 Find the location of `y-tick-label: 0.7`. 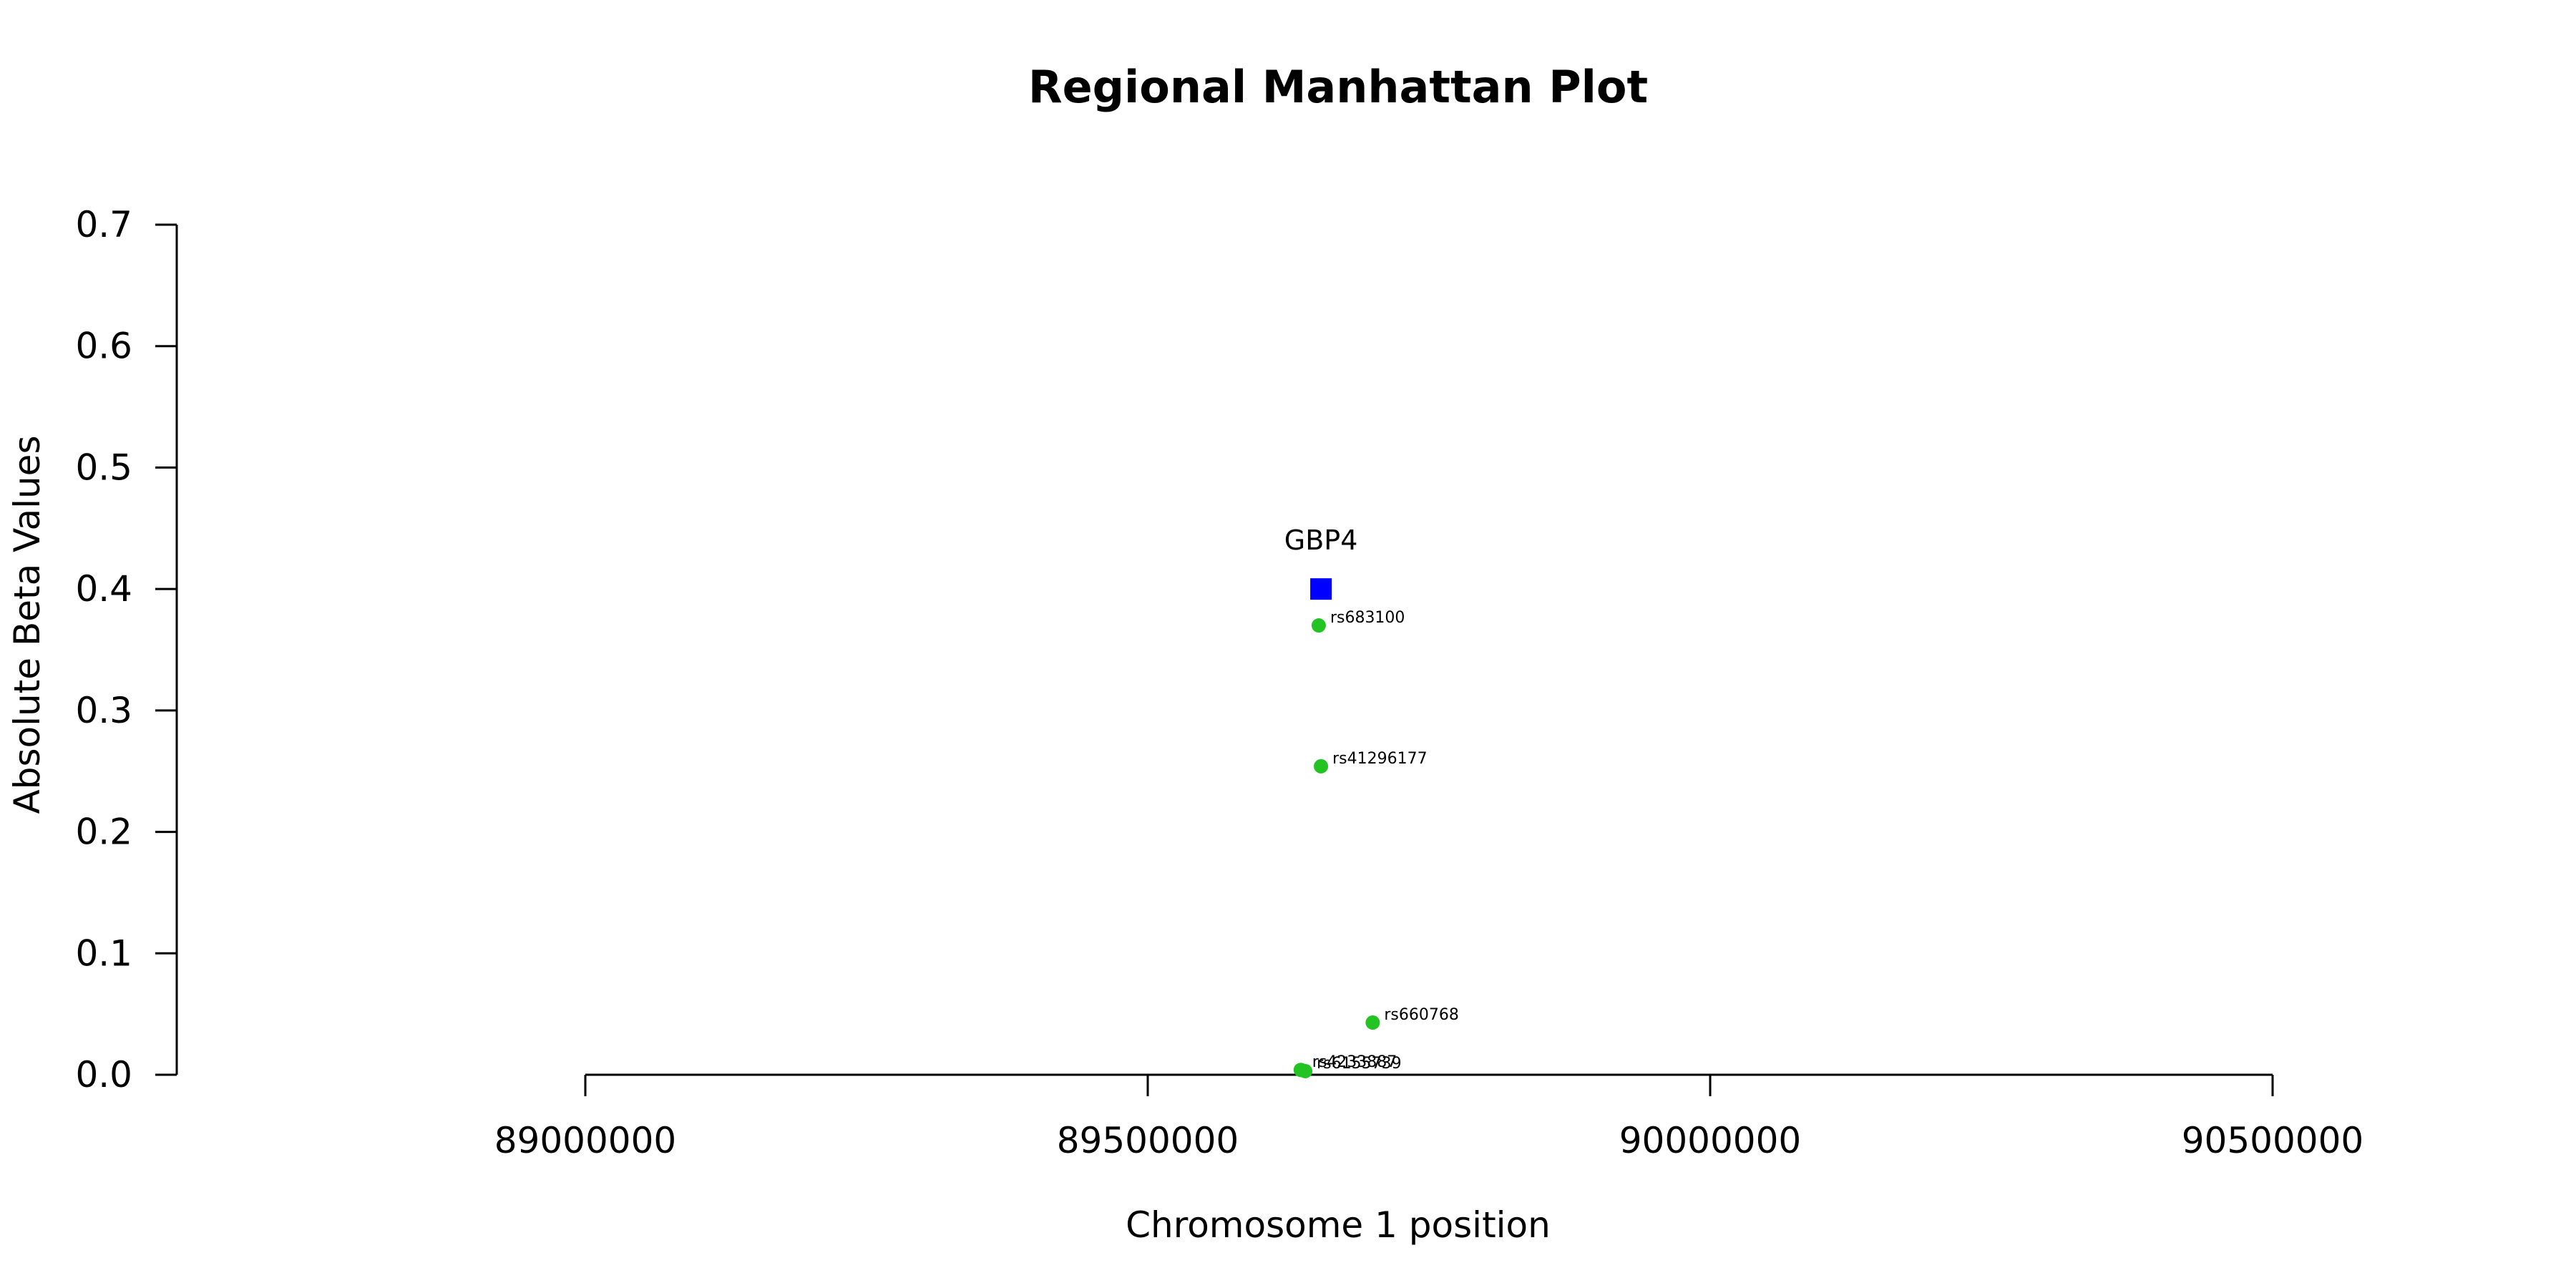

y-tick-label: 0.7 is located at coordinates (103, 224).